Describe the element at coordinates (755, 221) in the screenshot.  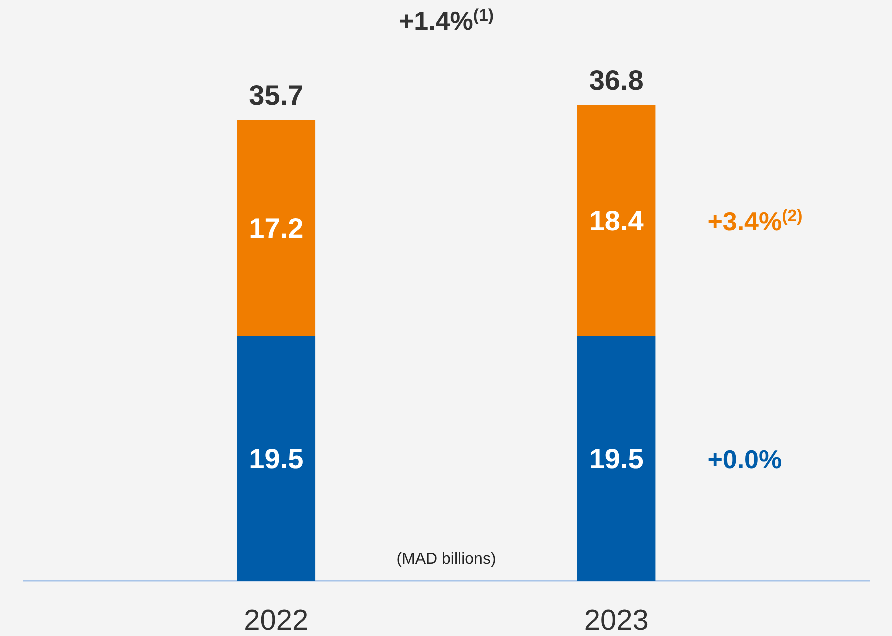
I see `annotation: +3.4%$^{(2)}$` at that location.